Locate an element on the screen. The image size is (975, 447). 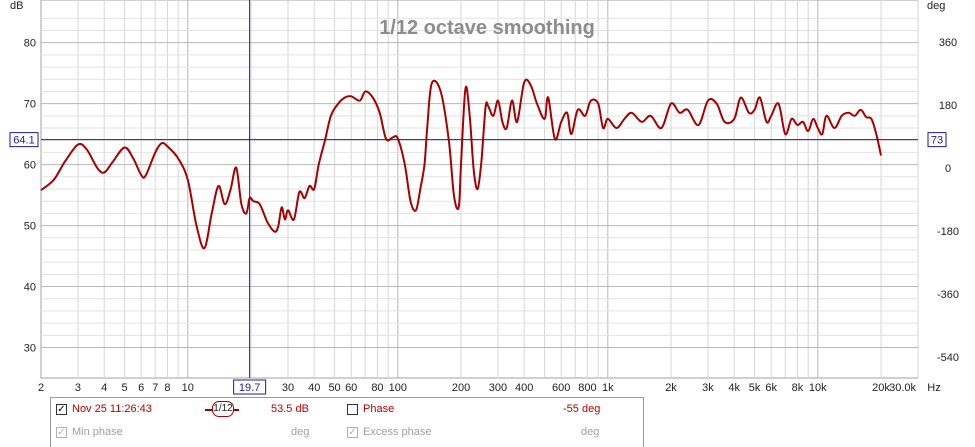
x-tick-label: 3k is located at coordinates (708, 388).